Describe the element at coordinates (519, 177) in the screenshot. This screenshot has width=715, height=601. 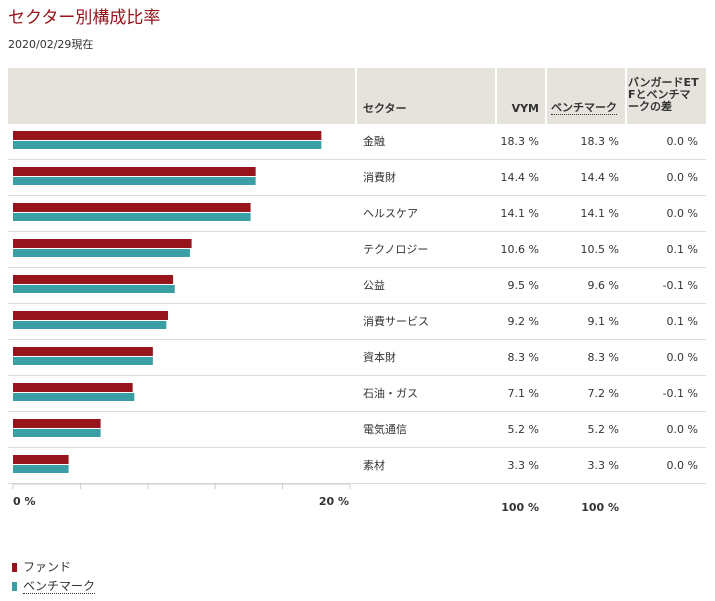
I see `vym-value: 14.4 %` at that location.